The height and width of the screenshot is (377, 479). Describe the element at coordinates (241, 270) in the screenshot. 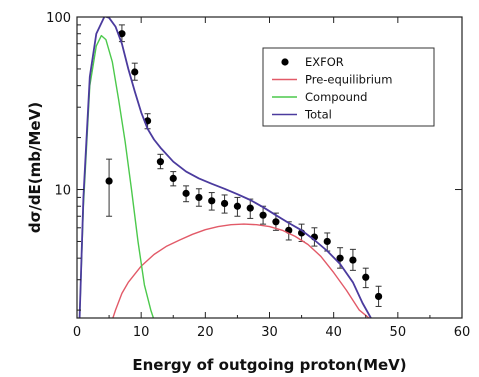

I see `series-line-pre-equilibrium` at that location.